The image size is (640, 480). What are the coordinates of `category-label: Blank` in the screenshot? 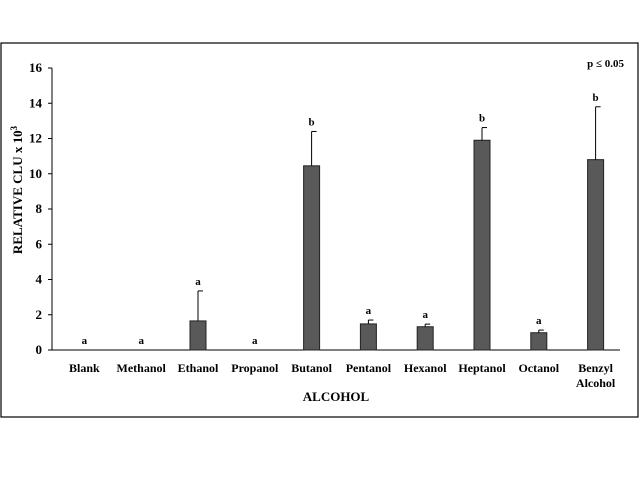 It's located at (84, 368).